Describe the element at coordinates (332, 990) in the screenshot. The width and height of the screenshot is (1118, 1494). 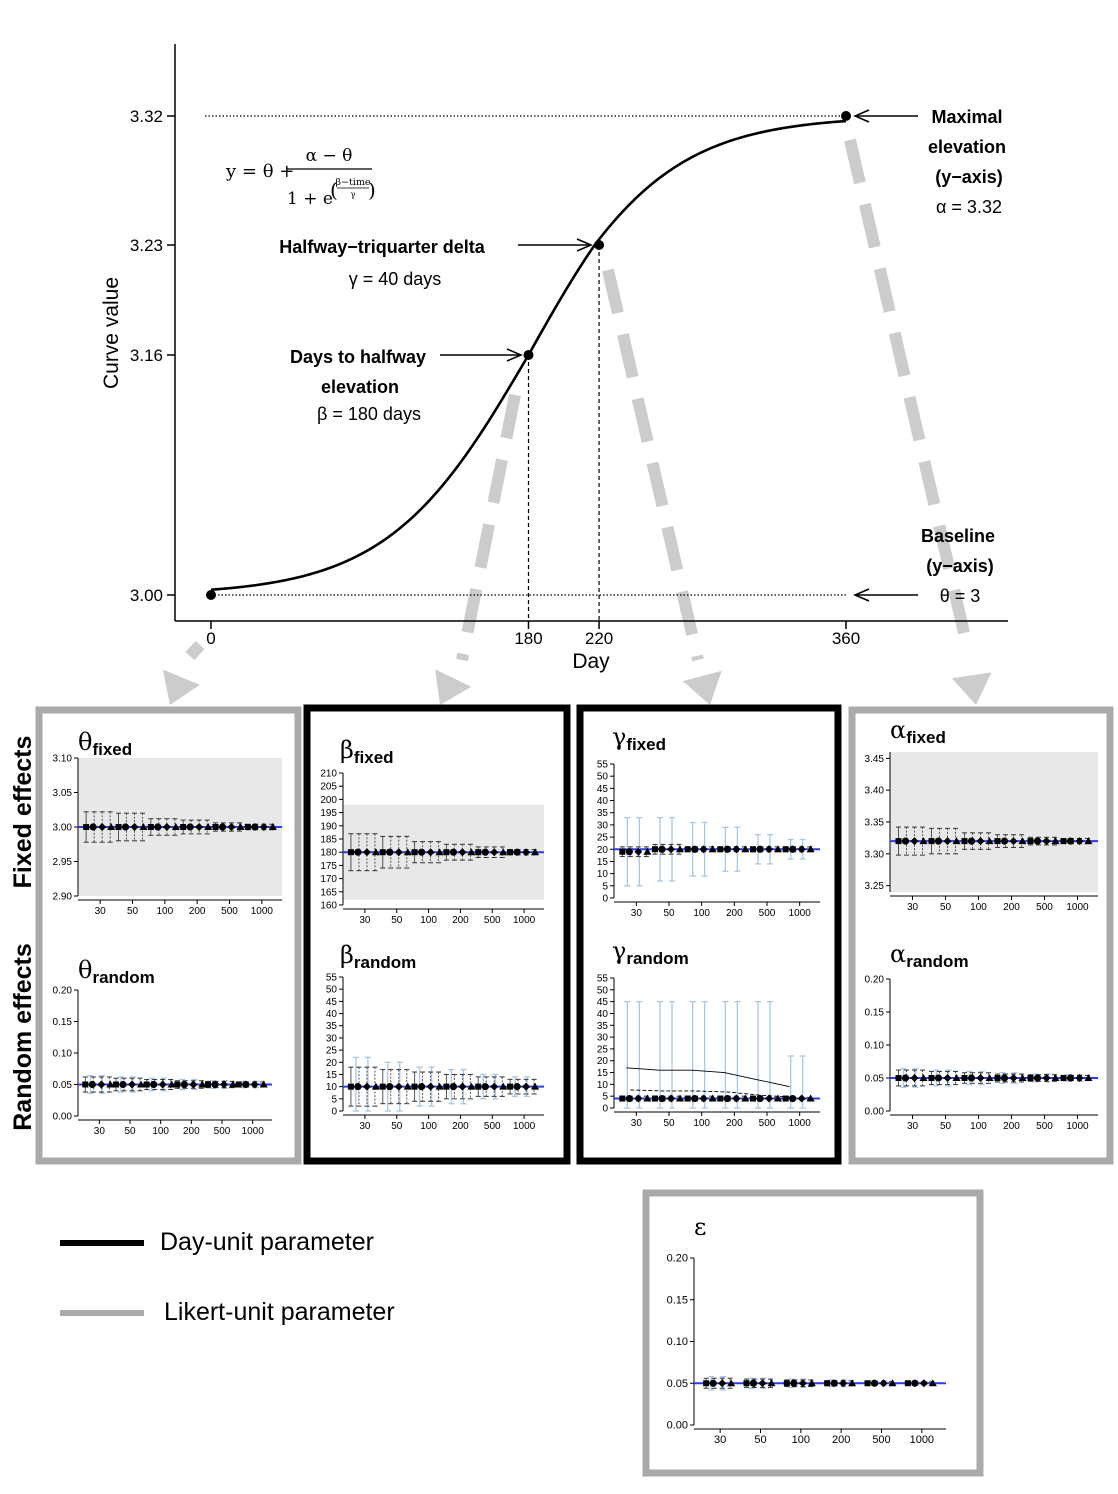
I see `panel-y-tick-label: 50` at that location.